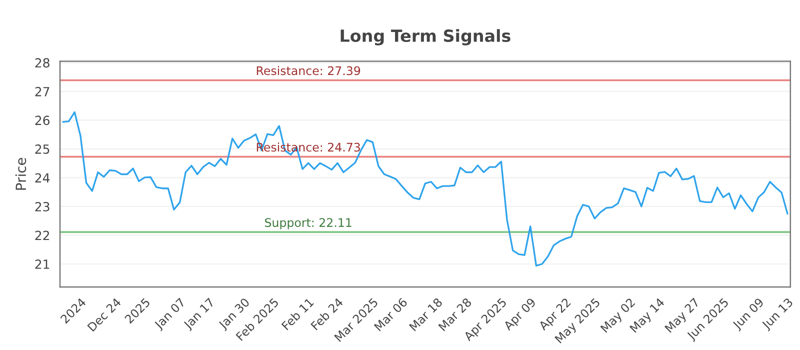  What do you see at coordinates (42, 177) in the screenshot?
I see `y-tick-label: 24` at bounding box center [42, 177].